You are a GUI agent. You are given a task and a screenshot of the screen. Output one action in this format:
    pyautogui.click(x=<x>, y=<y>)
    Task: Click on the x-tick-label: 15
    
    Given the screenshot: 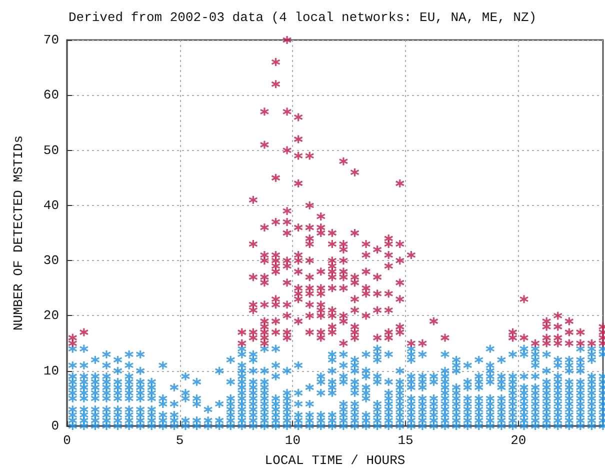 What is the action you would take?
    pyautogui.click(x=406, y=440)
    